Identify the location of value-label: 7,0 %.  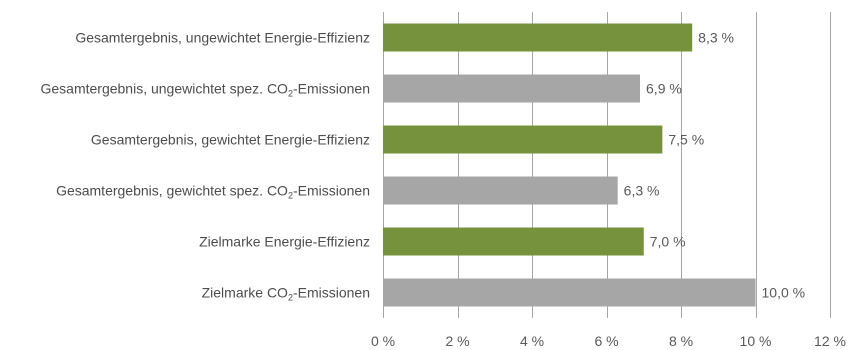
(668, 242).